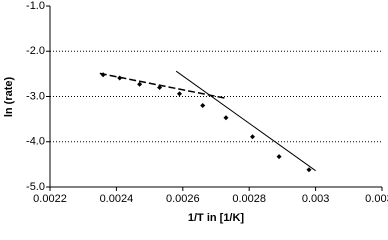 This screenshot has width=388, height=240. I want to click on y-tick-label: -3.0, so click(35, 96).